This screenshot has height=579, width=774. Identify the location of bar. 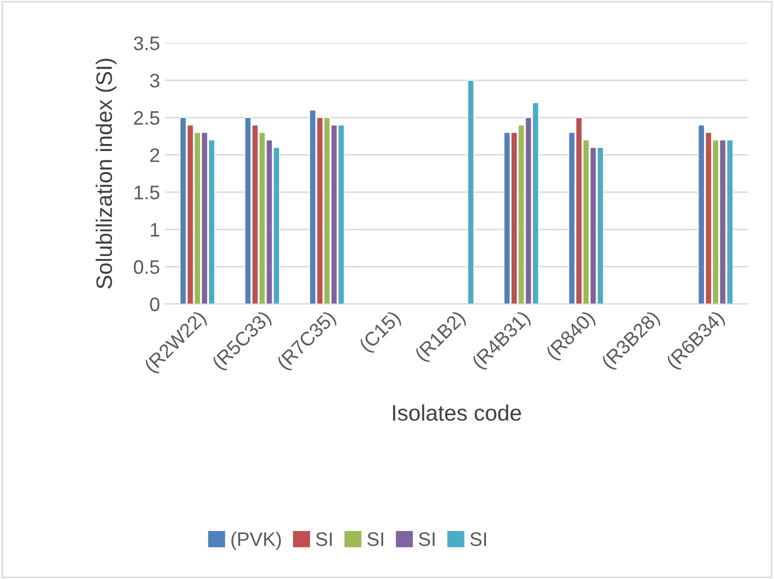
(470, 192).